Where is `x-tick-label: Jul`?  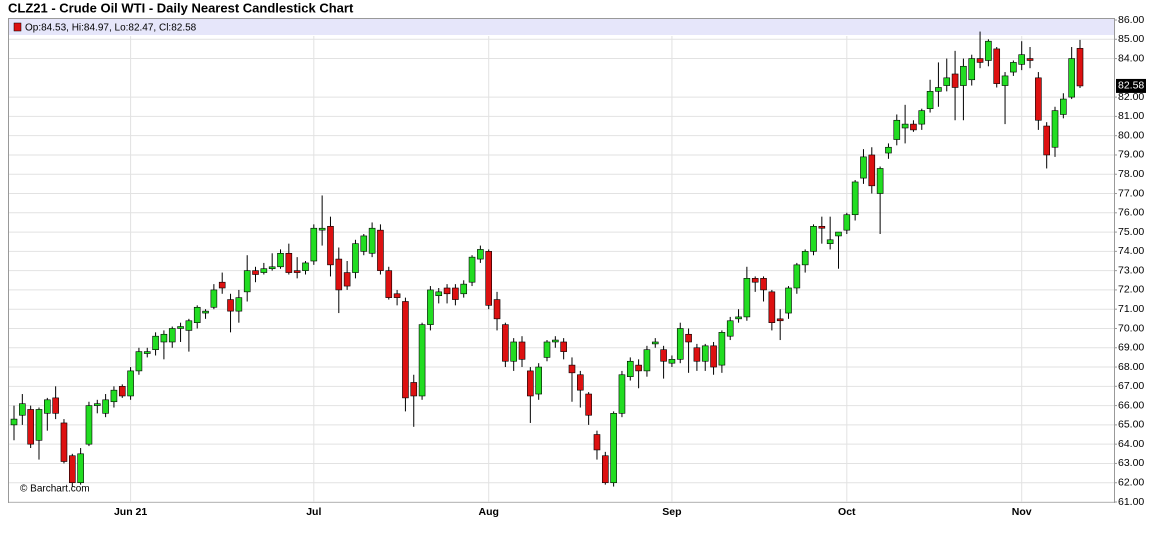
x-tick-label: Jul is located at coordinates (313, 512).